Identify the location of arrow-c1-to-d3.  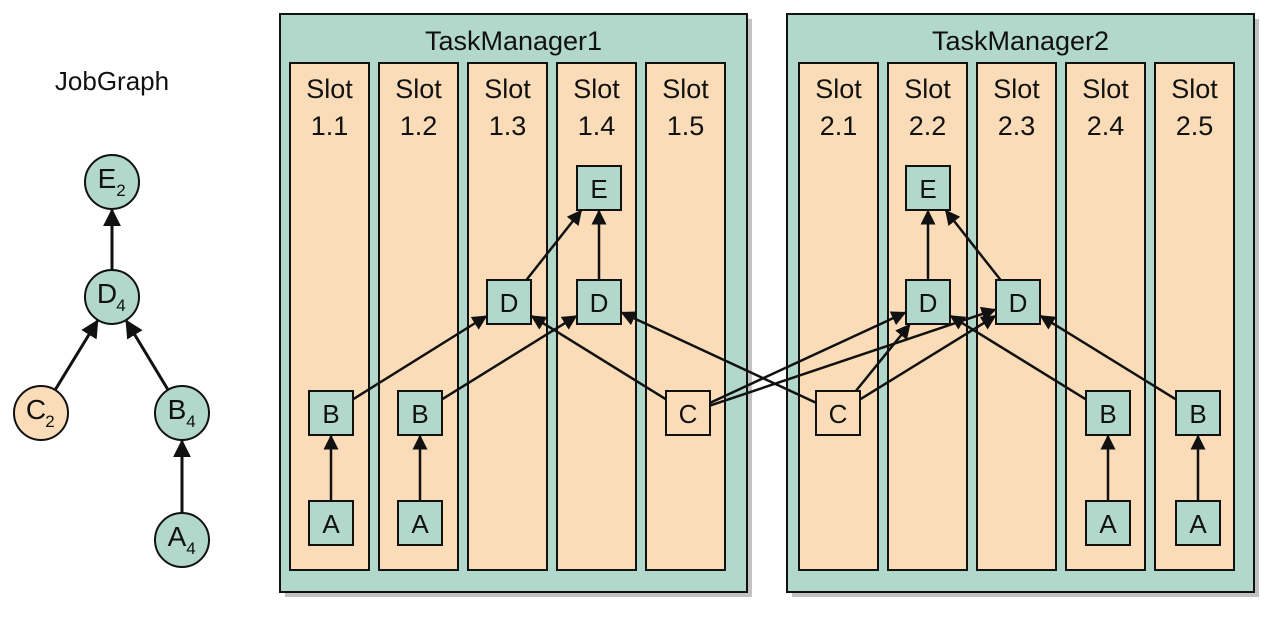
(808, 357).